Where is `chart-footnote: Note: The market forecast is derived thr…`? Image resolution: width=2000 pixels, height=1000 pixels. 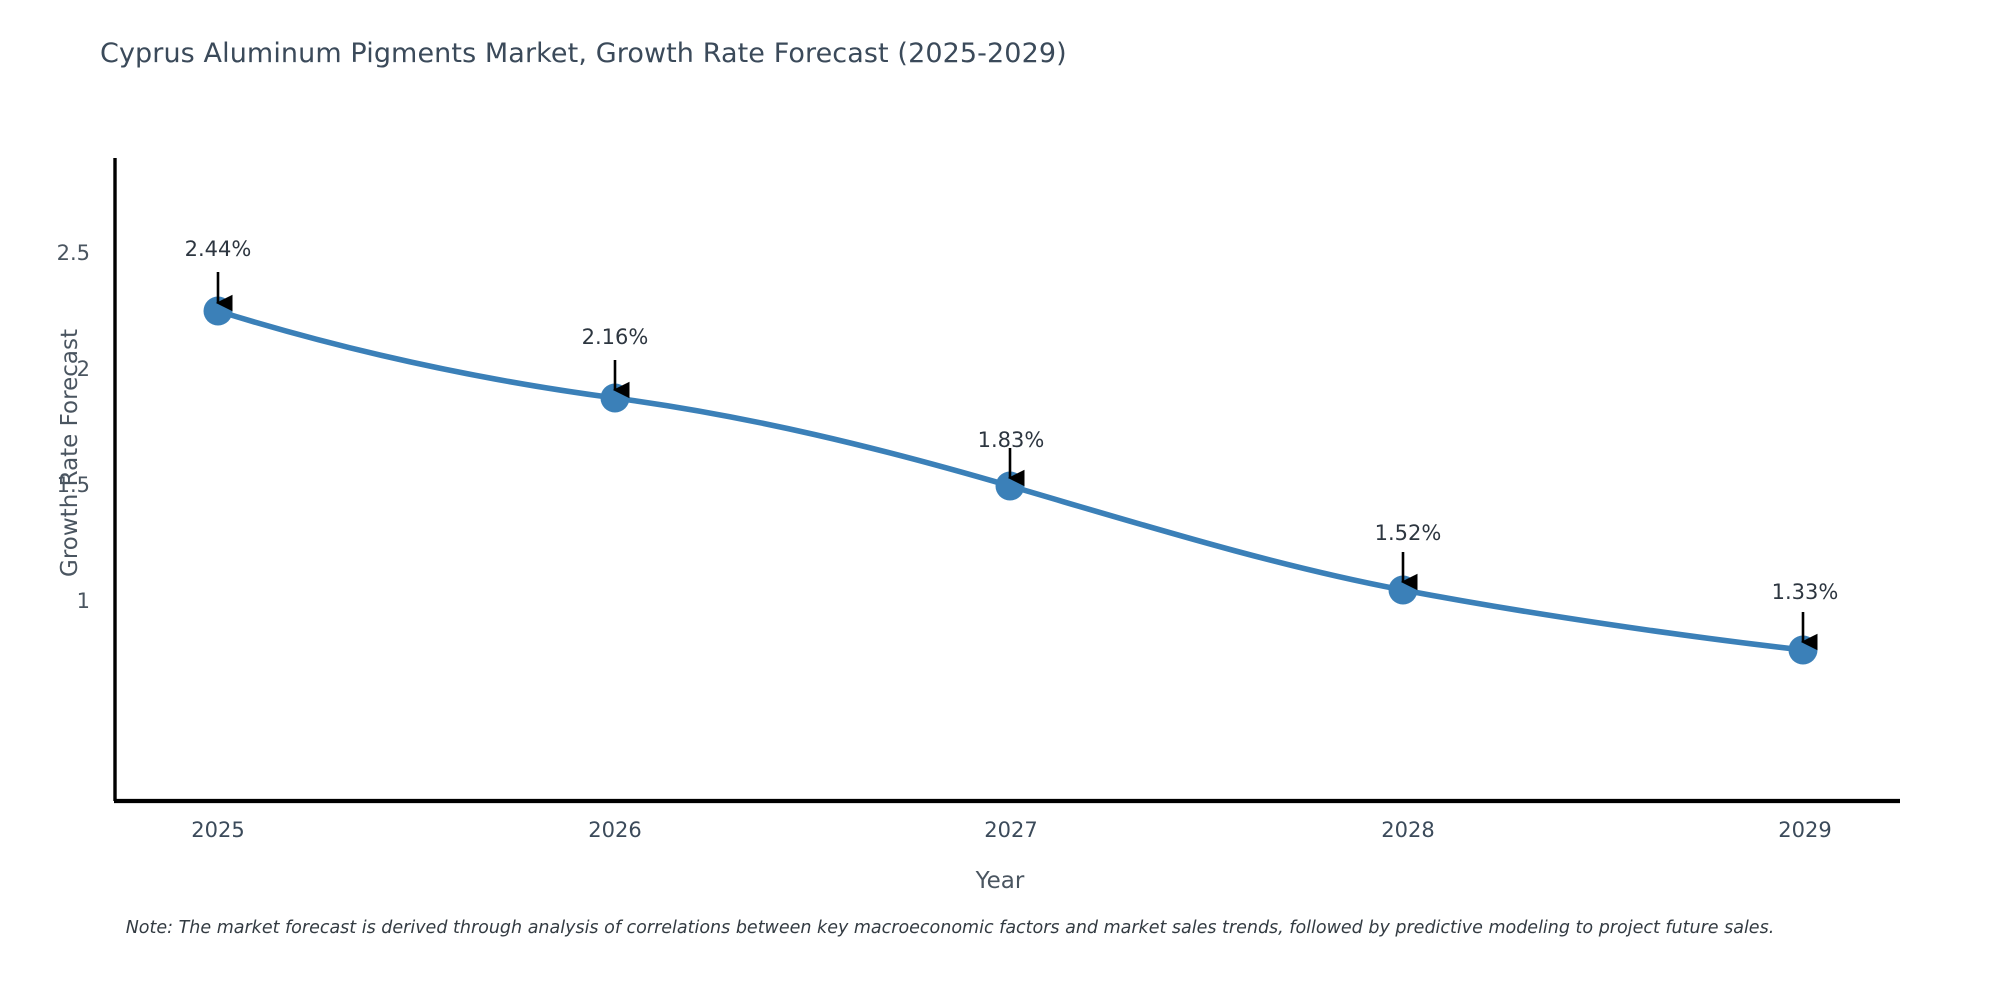 chart-footnote: Note: The market forecast is derived thr… is located at coordinates (950, 928).